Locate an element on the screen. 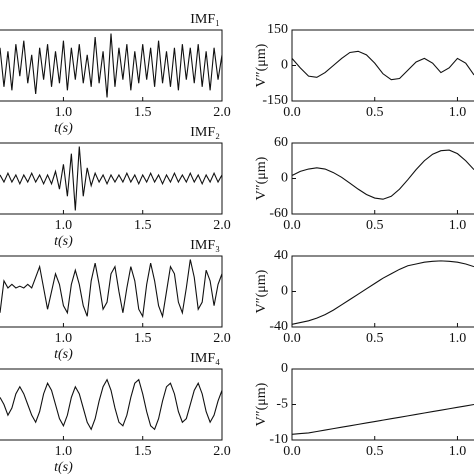 Image resolution: width=474 pixels, height=474 pixels. y-tick-label: -150 is located at coordinates (275, 100).